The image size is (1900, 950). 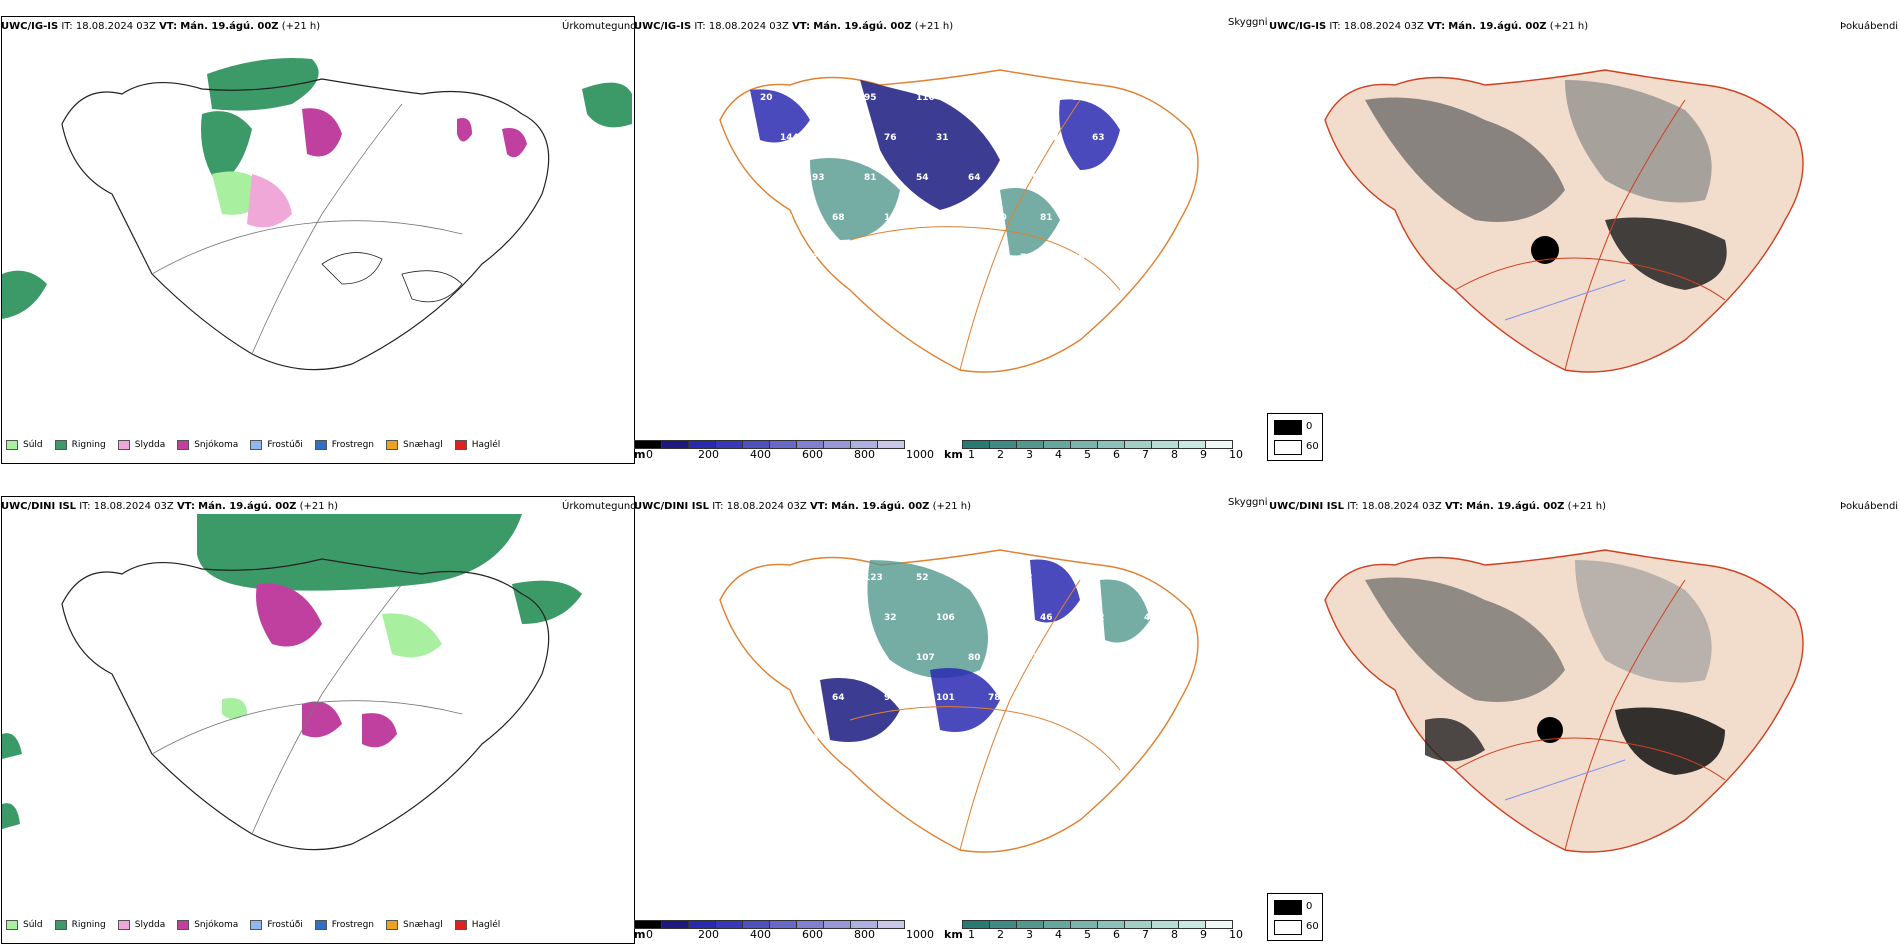 What do you see at coordinates (1545, 250) in the screenshot?
I see `fog-spot` at bounding box center [1545, 250].